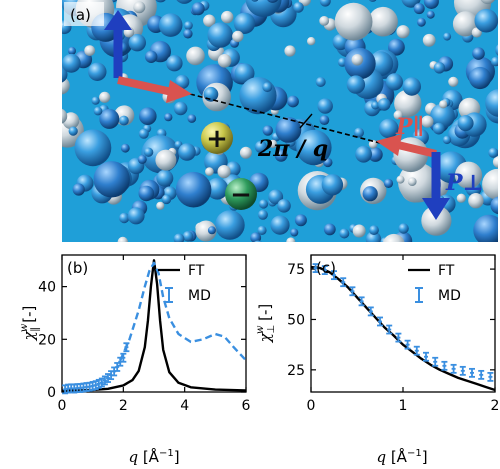 The image size is (500, 469). Describe the element at coordinates (409, 127) in the screenshot. I see `p-parallel-label: P∥` at that location.